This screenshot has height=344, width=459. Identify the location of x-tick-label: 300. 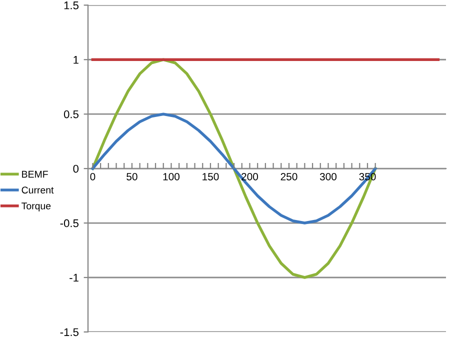
(328, 176).